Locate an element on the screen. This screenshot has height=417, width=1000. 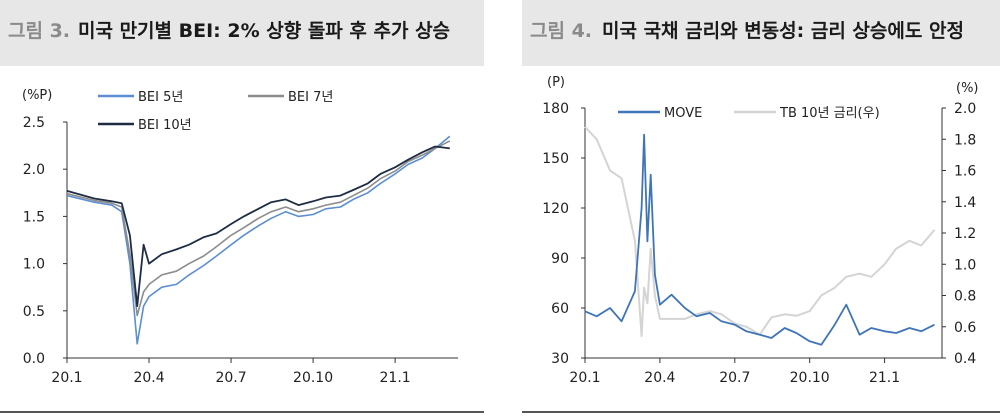
right-tick-label: 1.8 is located at coordinates (965, 140).